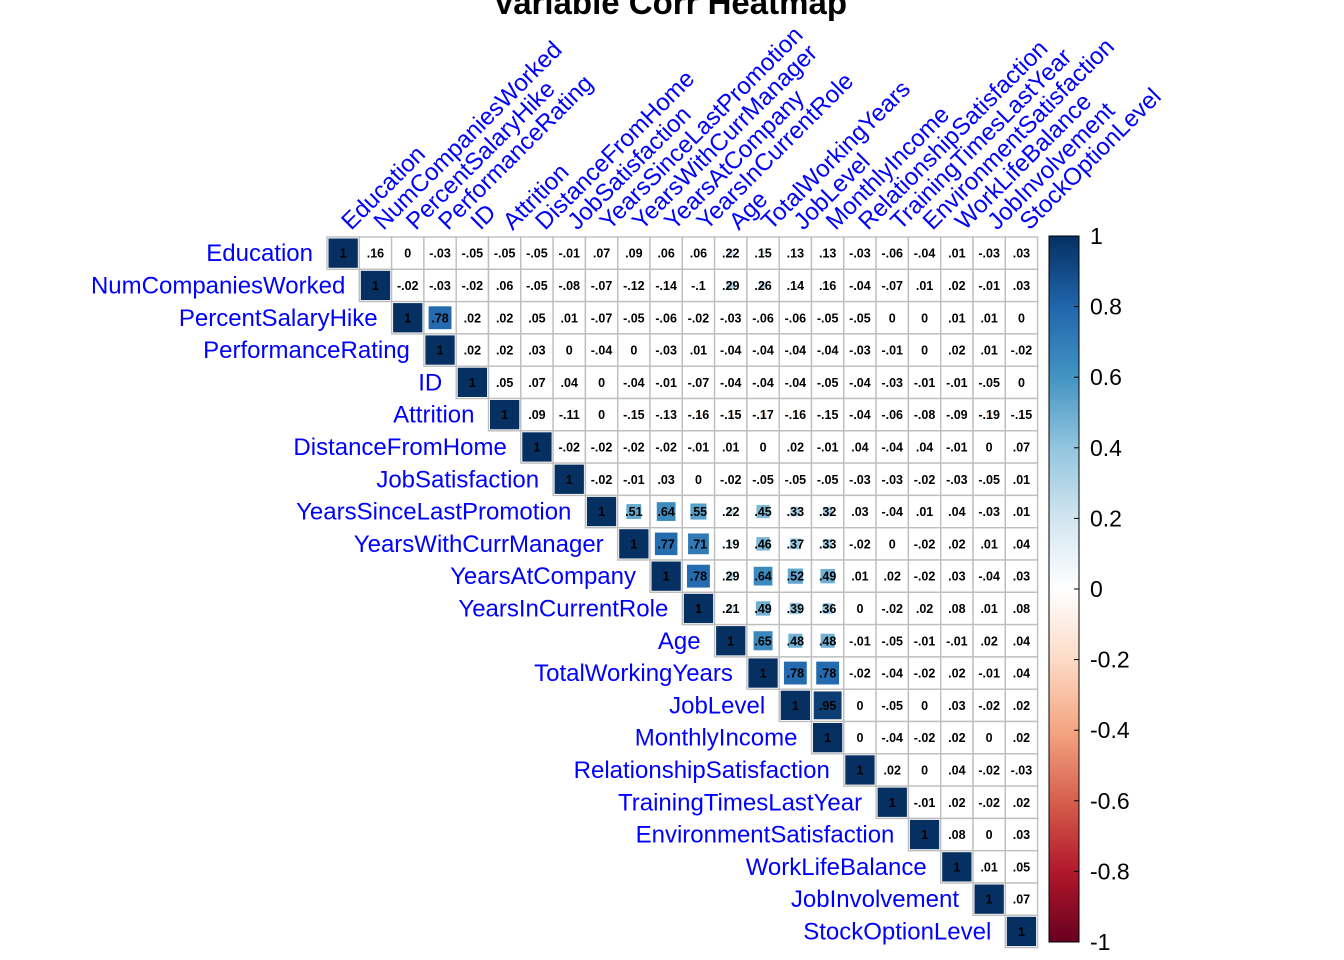 The height and width of the screenshot is (960, 1344). I want to click on cell-value-label: -.13, so click(666, 415).